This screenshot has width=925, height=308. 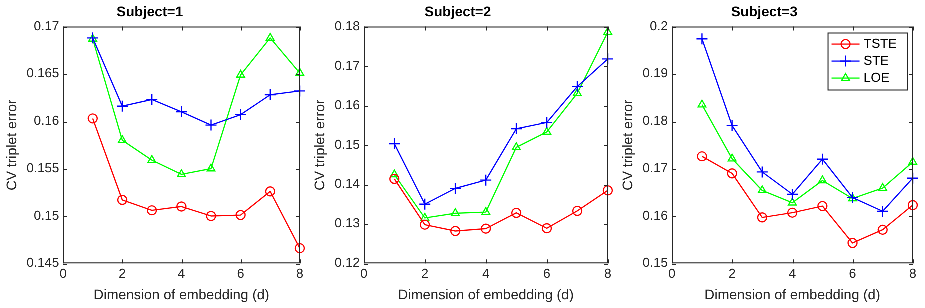 I want to click on y-tick-label: 0.13, so click(x=347, y=223).